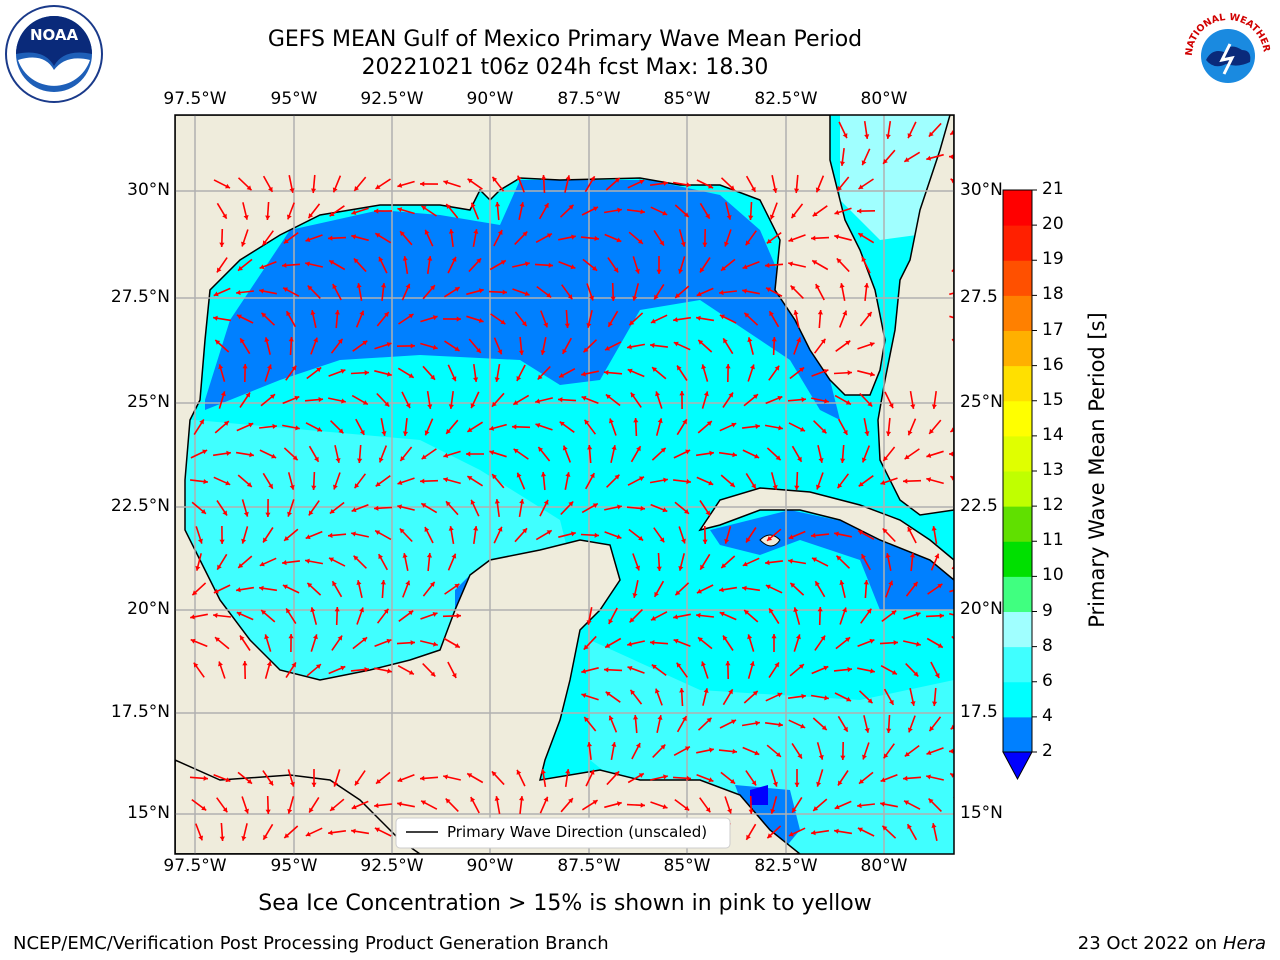  What do you see at coordinates (979, 297) in the screenshot?
I see `y-tick-label: 27.5` at bounding box center [979, 297].